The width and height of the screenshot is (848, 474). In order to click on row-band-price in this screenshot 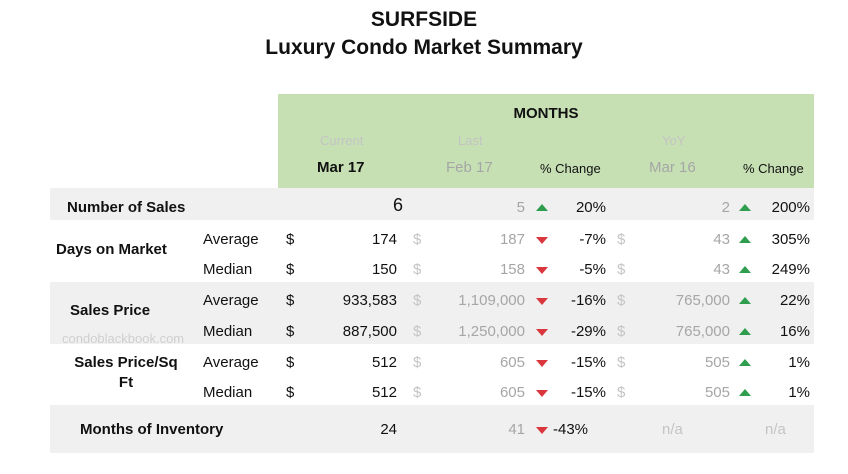, I will do `click(432, 313)`.